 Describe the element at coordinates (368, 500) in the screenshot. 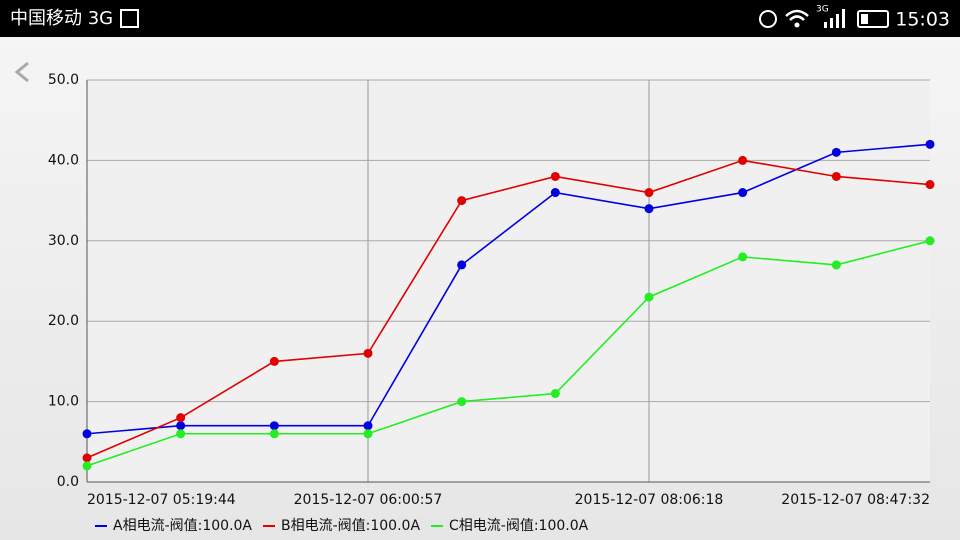

I see `x-tick-label: 2015-12-07 06:00:57` at that location.